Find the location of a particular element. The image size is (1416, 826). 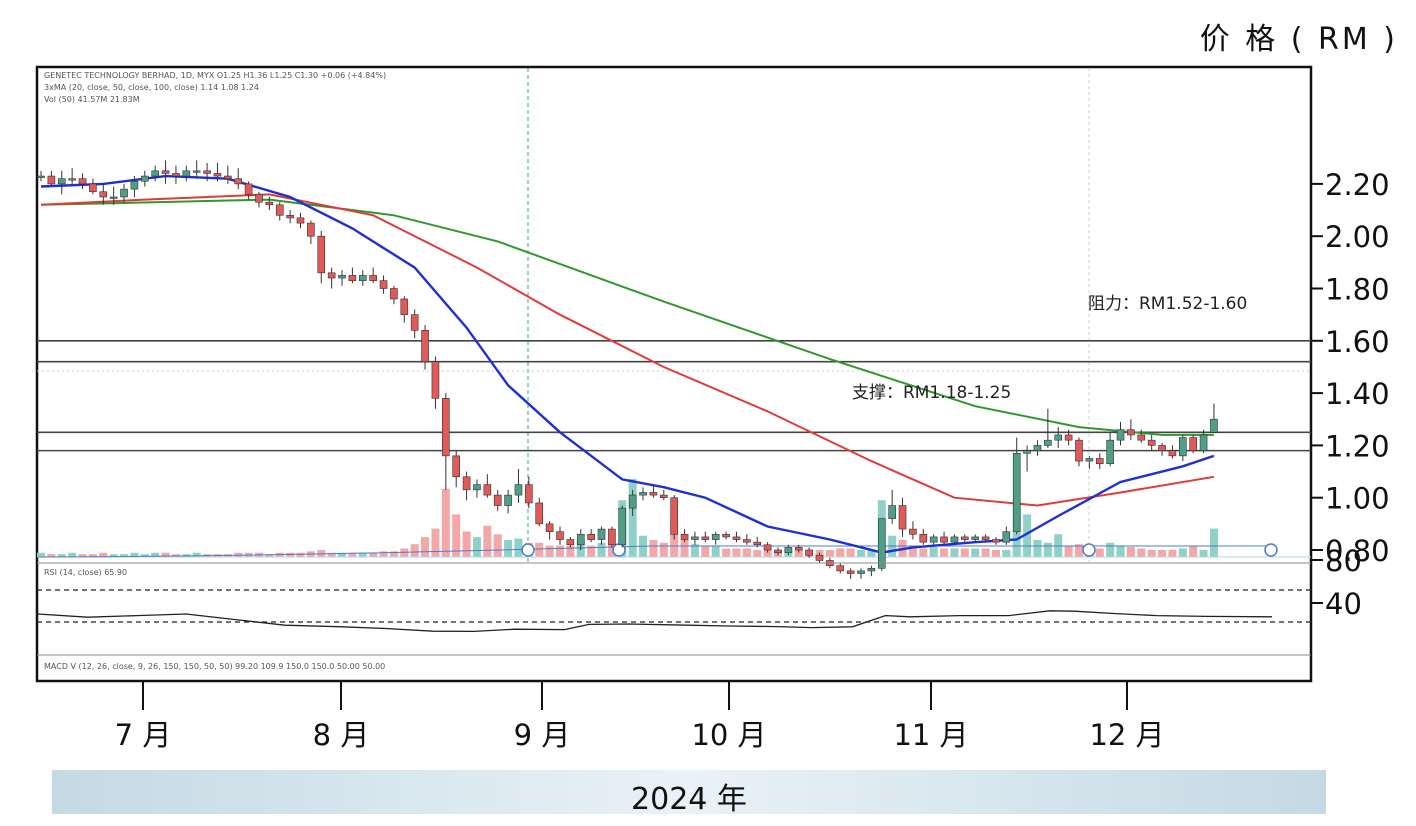

month-label: 12 月 is located at coordinates (1126, 735).